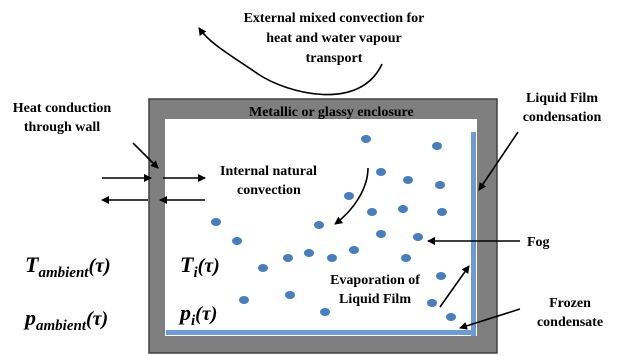  Describe the element at coordinates (490, 319) in the screenshot. I see `frozen-condensate-arrow` at that location.